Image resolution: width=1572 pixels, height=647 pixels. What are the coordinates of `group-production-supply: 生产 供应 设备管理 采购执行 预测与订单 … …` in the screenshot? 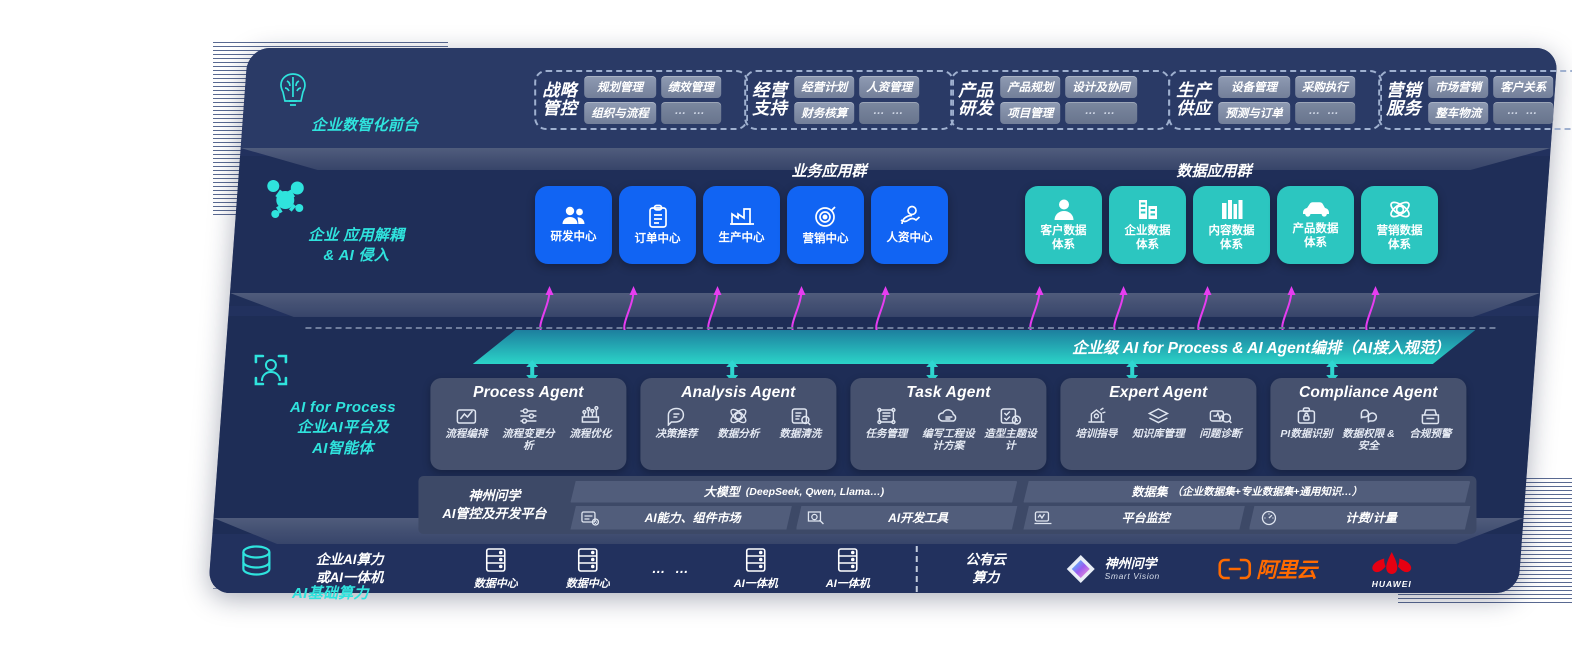 It's located at (1275, 100).